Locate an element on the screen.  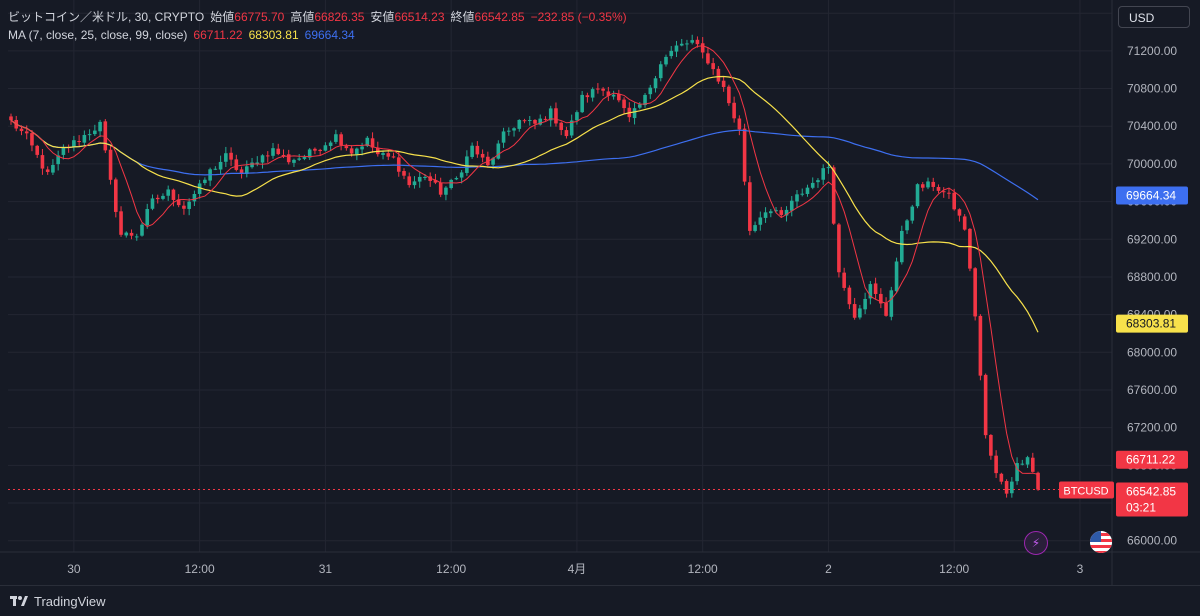
tradingview-brand: TradingView is located at coordinates (70, 601).